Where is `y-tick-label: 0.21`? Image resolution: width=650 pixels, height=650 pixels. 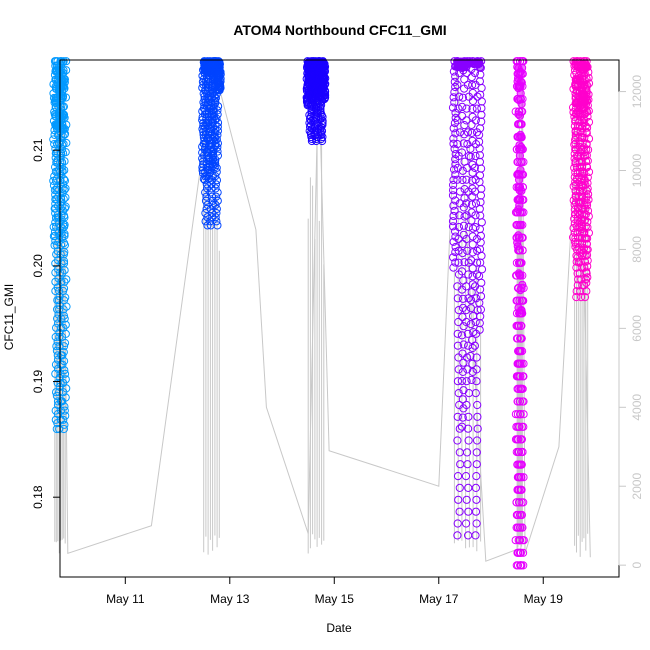
y-tick-label: 0.21 is located at coordinates (38, 150).